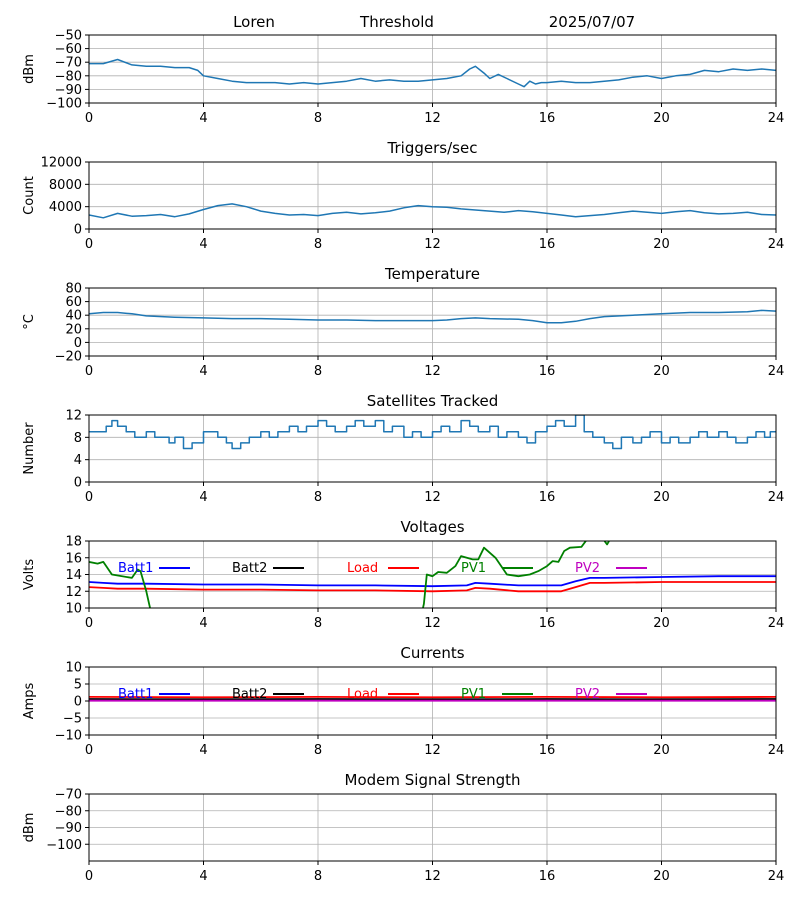  I want to click on y-tick-label: 40, so click(73, 316).